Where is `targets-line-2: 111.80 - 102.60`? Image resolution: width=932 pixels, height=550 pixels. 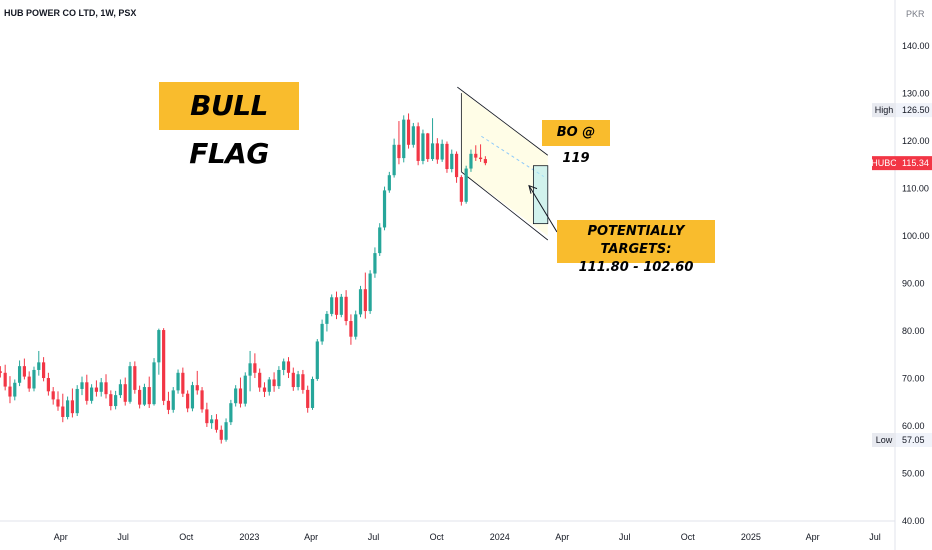
targets-line-2: 111.80 - 102.60 is located at coordinates (636, 267).